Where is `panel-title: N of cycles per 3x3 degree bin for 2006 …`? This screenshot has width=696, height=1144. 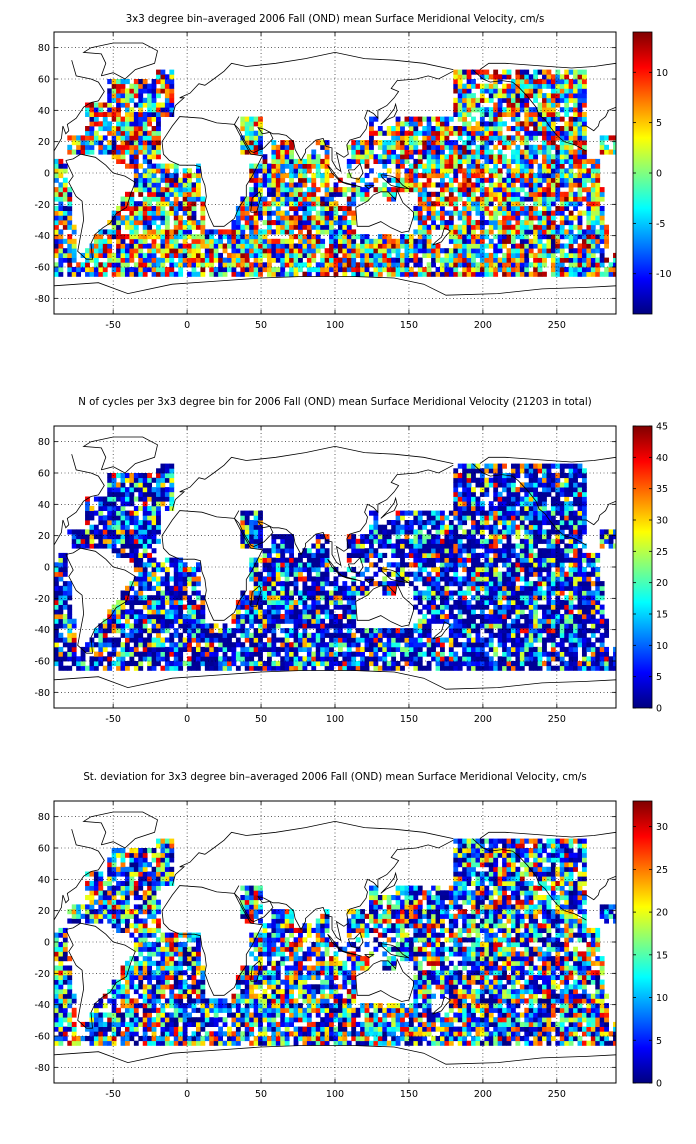
panel-title: N of cycles per 3x3 degree bin for 2006 … is located at coordinates (334, 402).